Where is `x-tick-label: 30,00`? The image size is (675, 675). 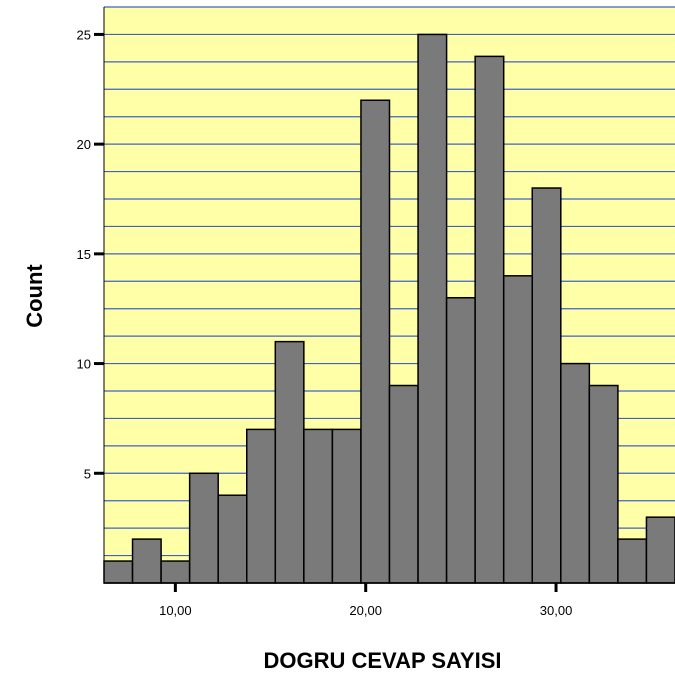
x-tick-label: 30,00 is located at coordinates (556, 610).